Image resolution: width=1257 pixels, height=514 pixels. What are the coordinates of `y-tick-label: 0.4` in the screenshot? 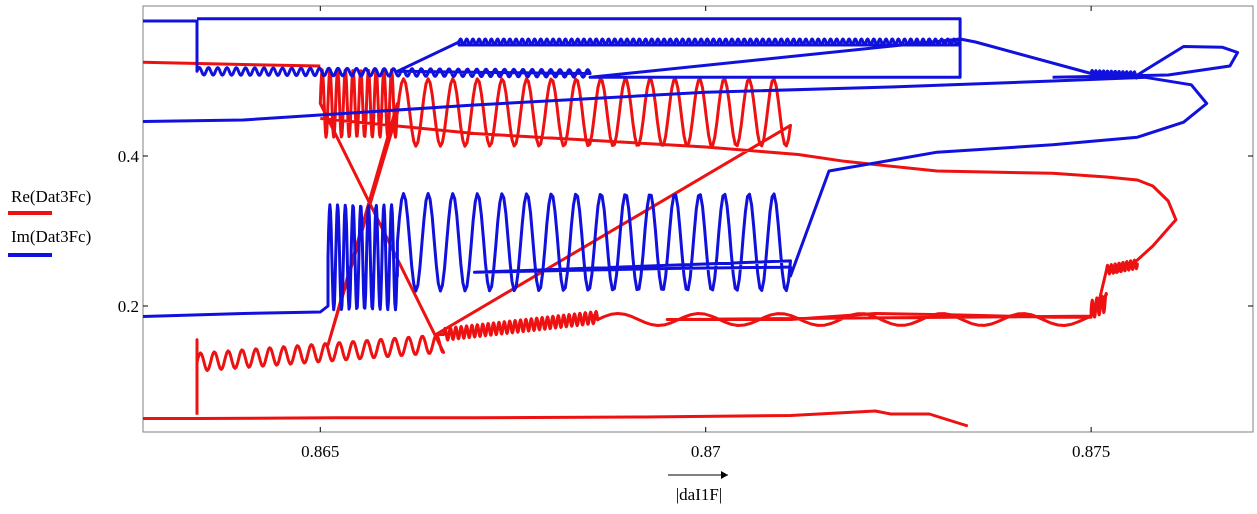 It's located at (129, 156).